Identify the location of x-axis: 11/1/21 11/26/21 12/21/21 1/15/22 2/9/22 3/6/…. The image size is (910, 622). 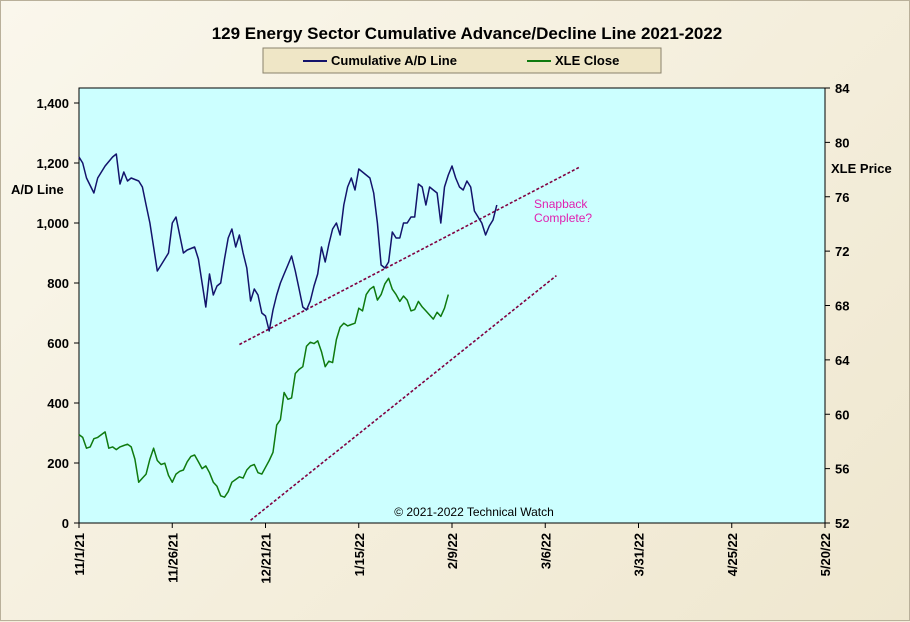
(452, 553).